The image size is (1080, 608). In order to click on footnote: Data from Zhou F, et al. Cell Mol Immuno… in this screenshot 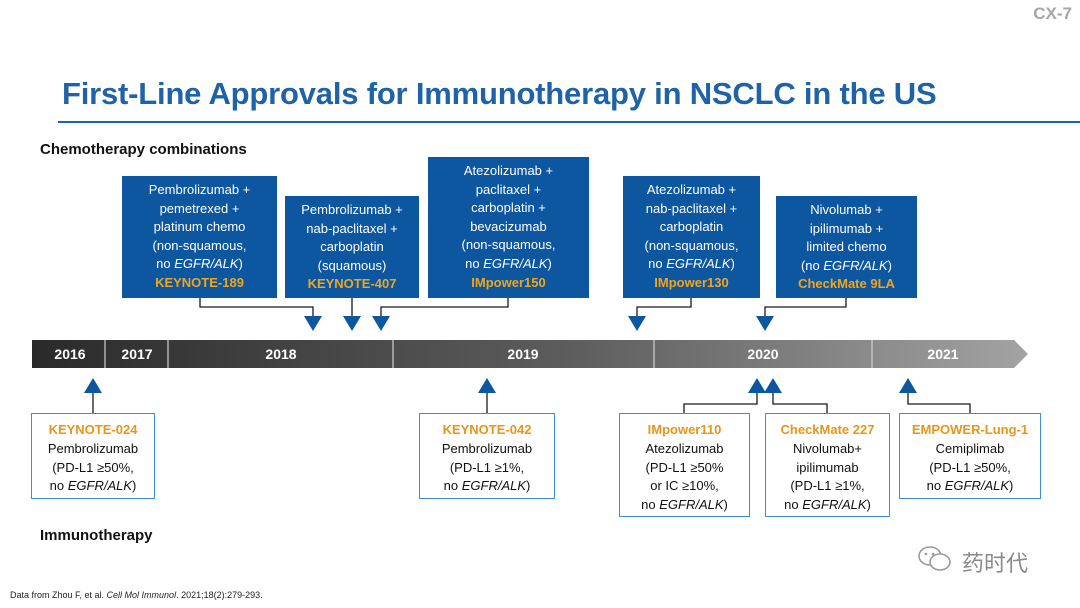, I will do `click(136, 595)`.